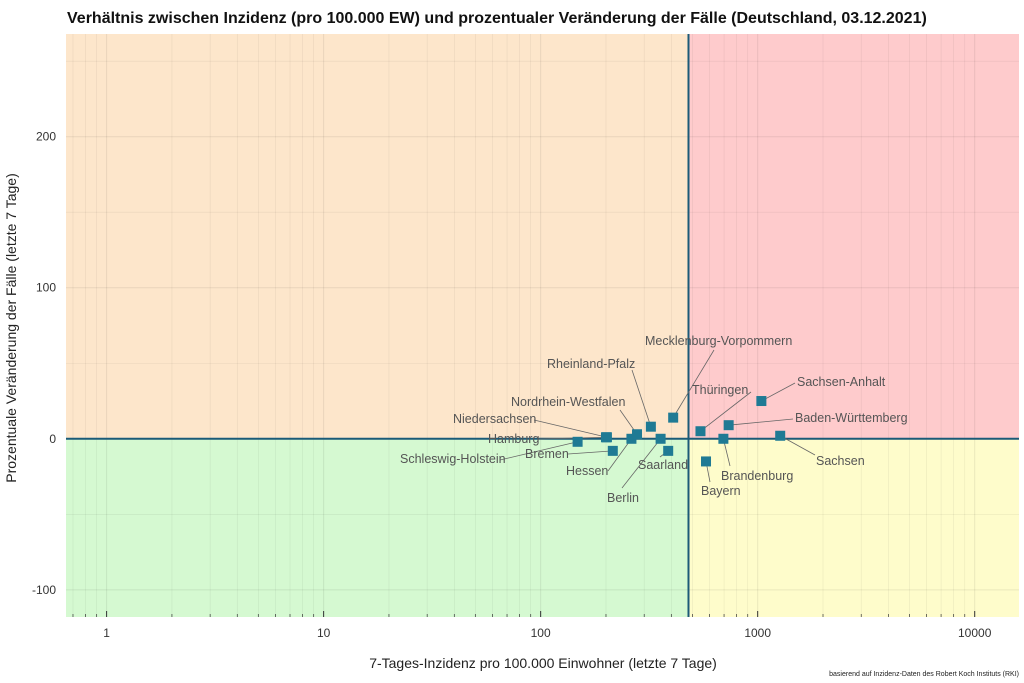  What do you see at coordinates (720, 390) in the screenshot?
I see `label-thueringen: Thüringen` at bounding box center [720, 390].